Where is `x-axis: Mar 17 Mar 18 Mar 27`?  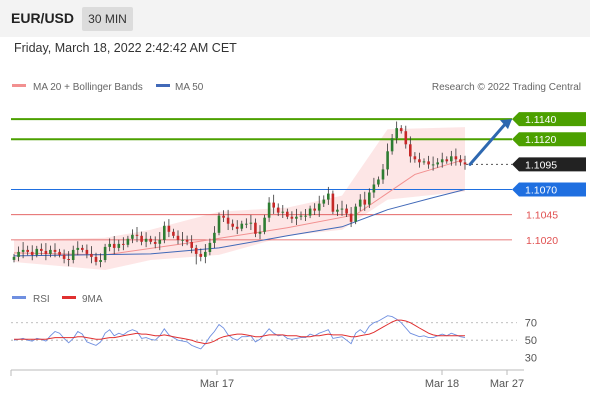
x-axis: Mar 17 Mar 18 Mar 27 is located at coordinates (362, 380).